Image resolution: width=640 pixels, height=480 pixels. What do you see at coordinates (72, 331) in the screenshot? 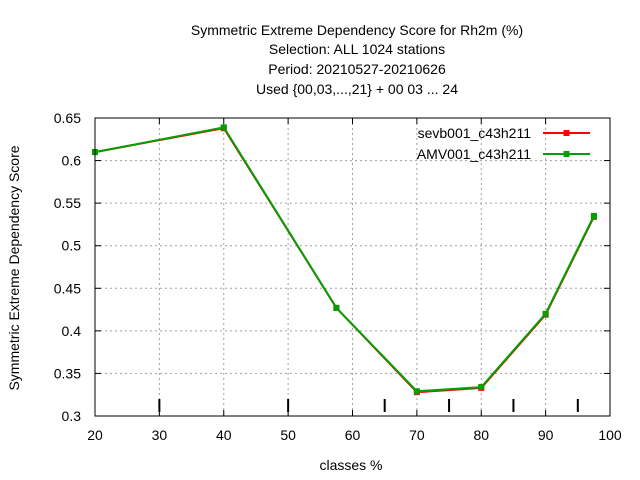
I see `y-tick-label: 0.4` at bounding box center [72, 331].